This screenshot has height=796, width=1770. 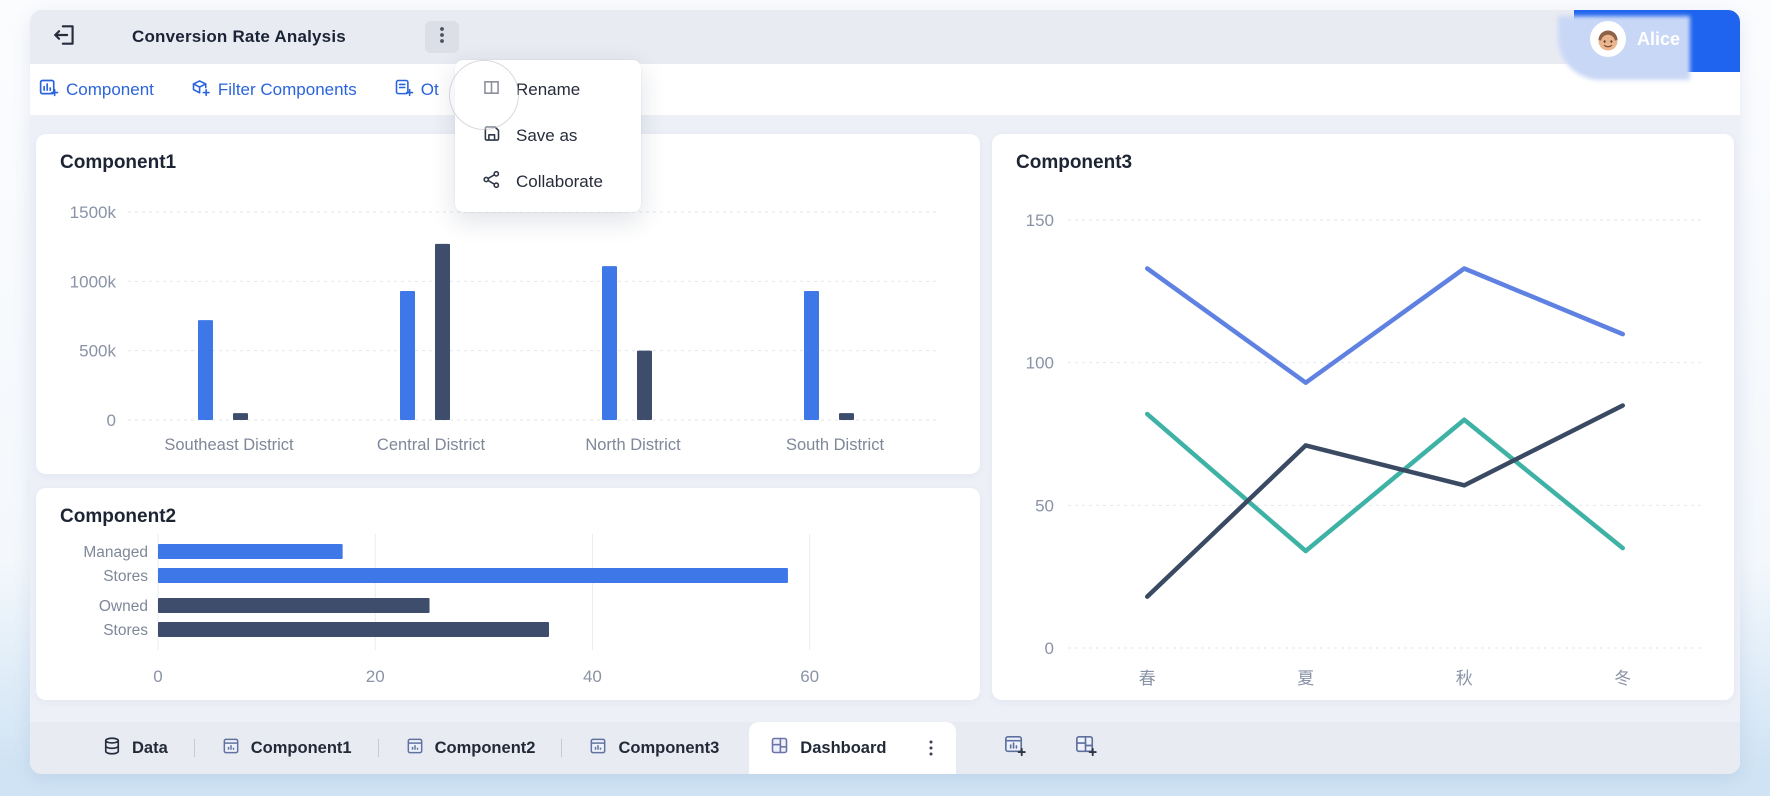 I want to click on x-tick-label: 40, so click(x=592, y=676).